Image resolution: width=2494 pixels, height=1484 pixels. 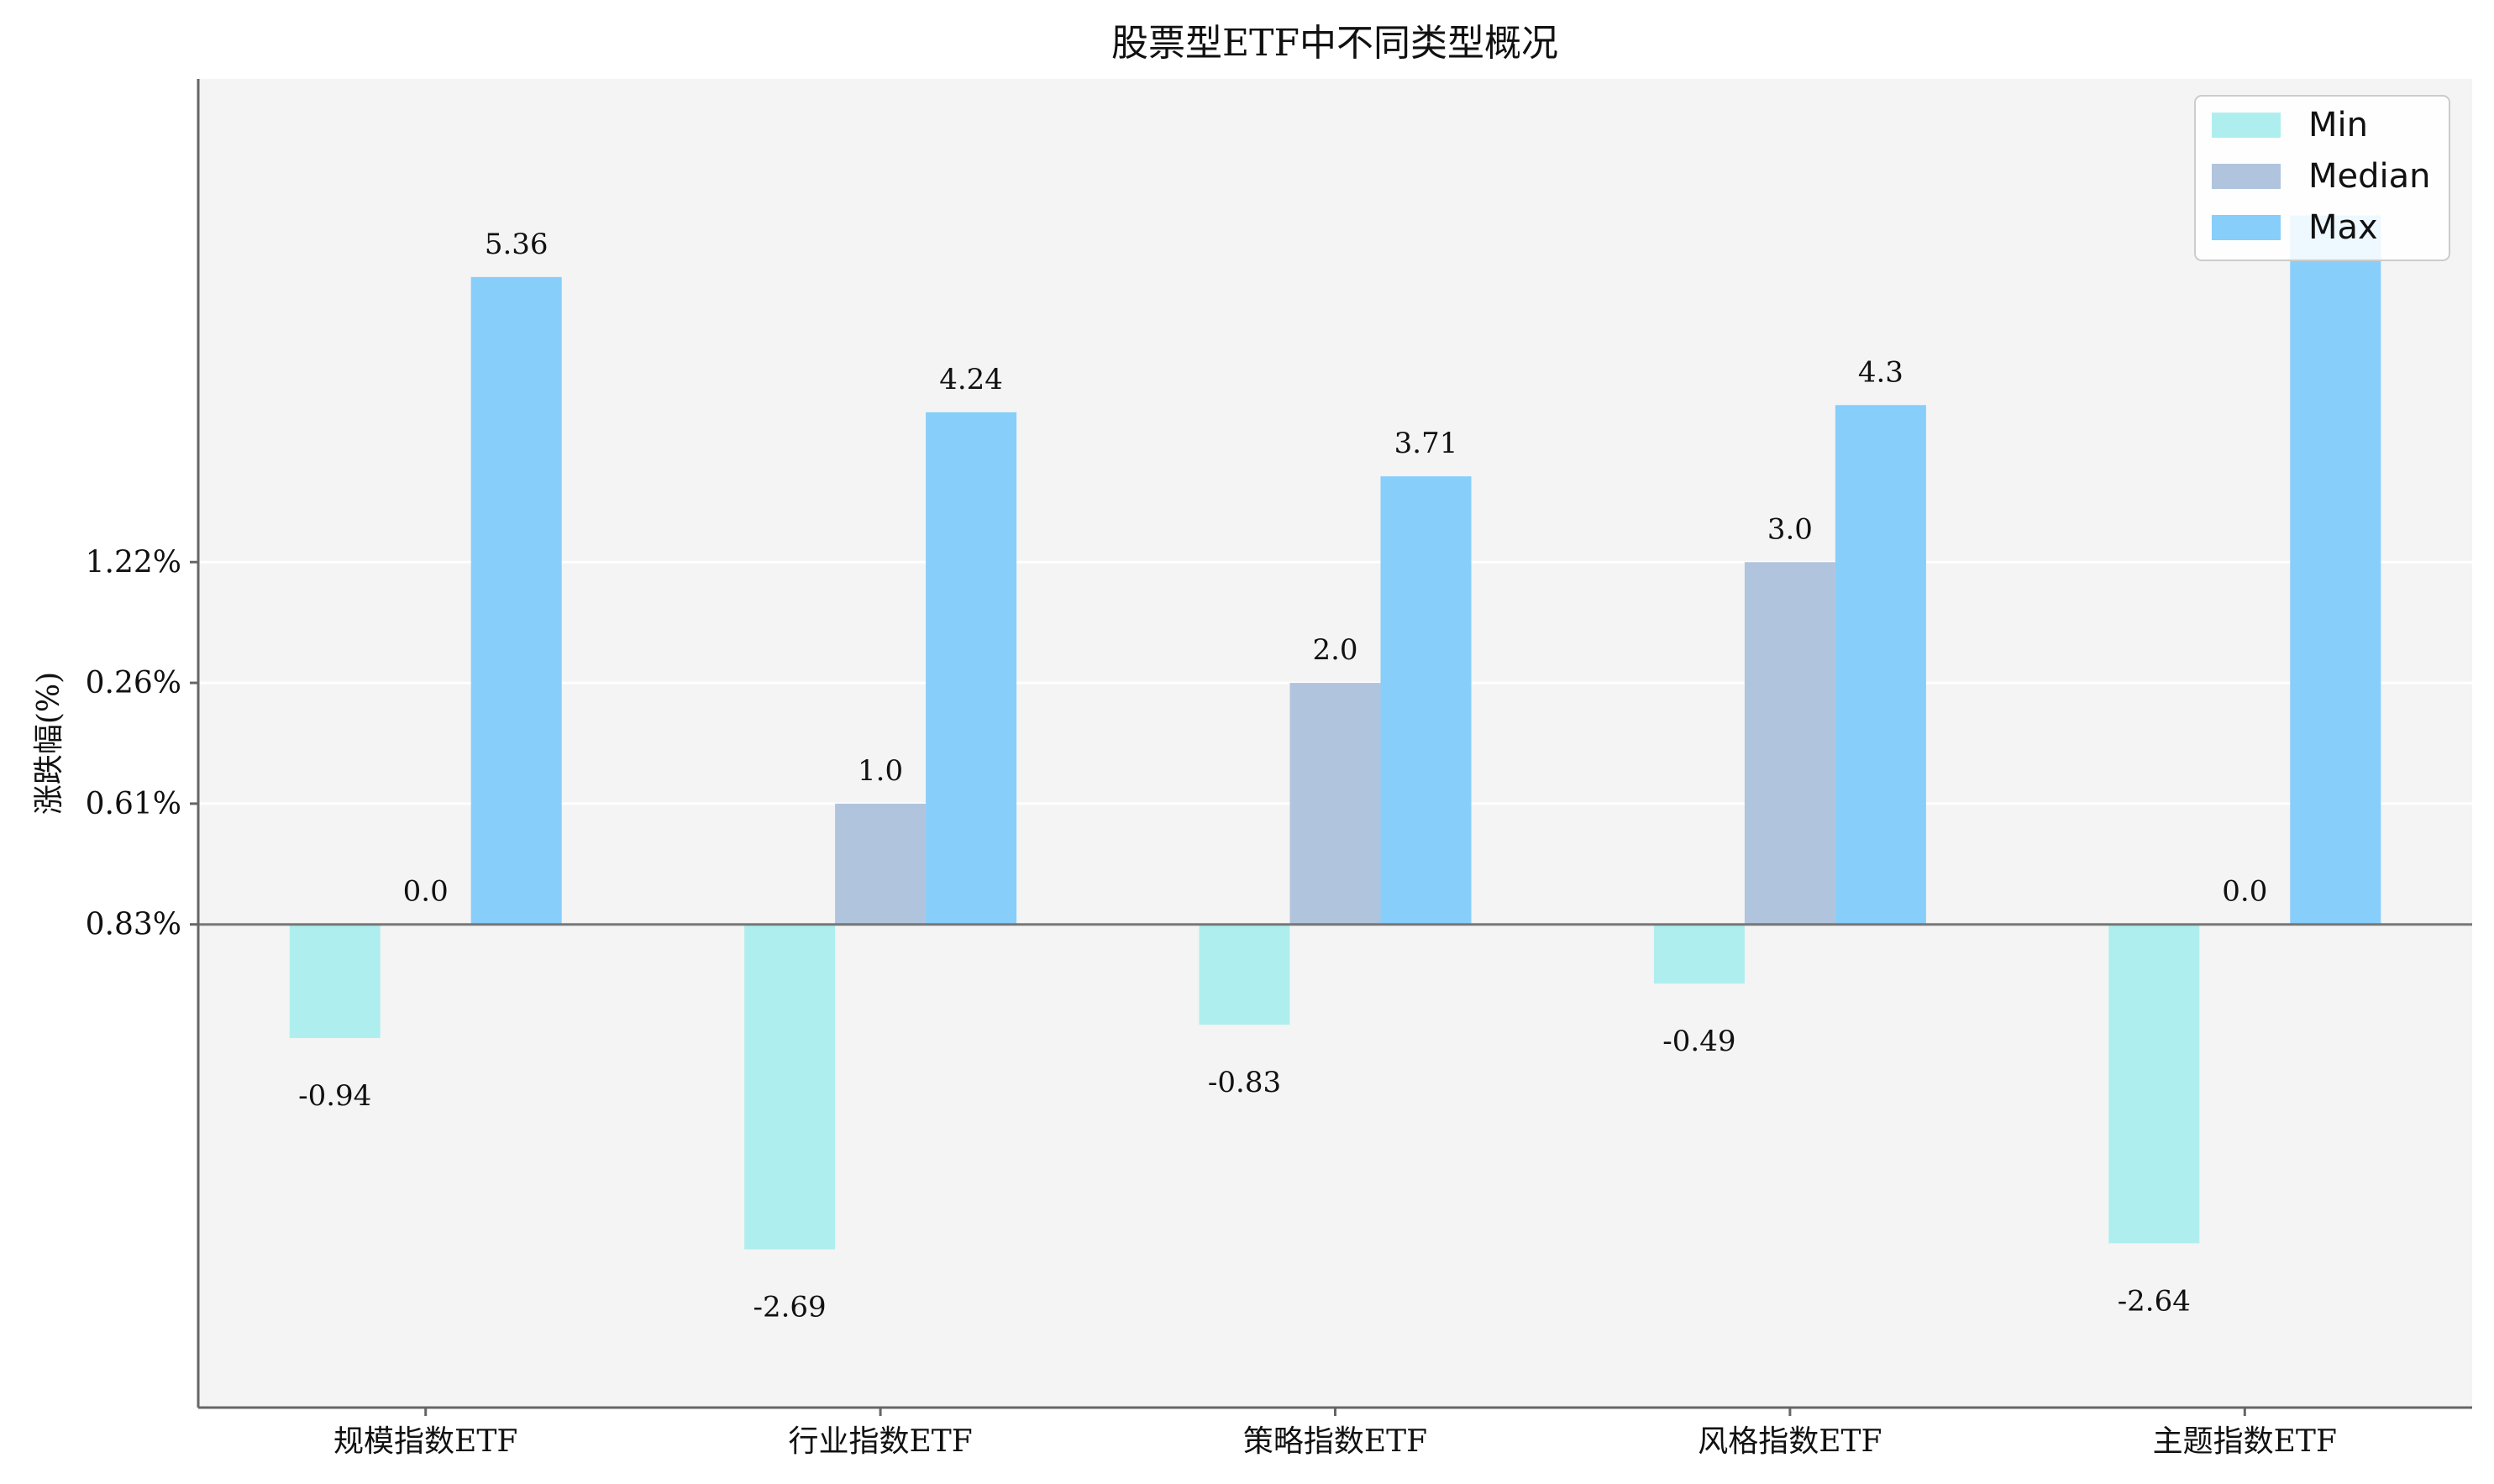 I want to click on x-tick-label: 行业指数ETF, so click(x=880, y=1442).